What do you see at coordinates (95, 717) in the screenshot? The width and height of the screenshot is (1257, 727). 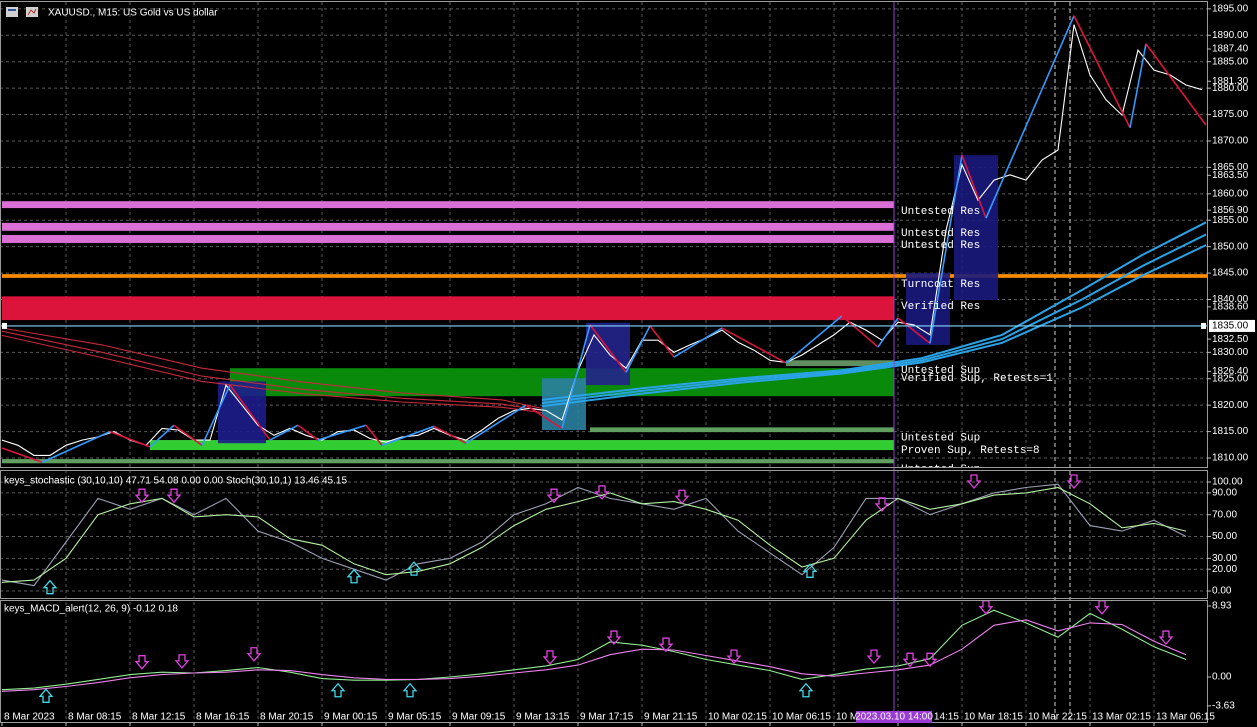 I see `x-tick-label: 8 Mar 08:15` at bounding box center [95, 717].